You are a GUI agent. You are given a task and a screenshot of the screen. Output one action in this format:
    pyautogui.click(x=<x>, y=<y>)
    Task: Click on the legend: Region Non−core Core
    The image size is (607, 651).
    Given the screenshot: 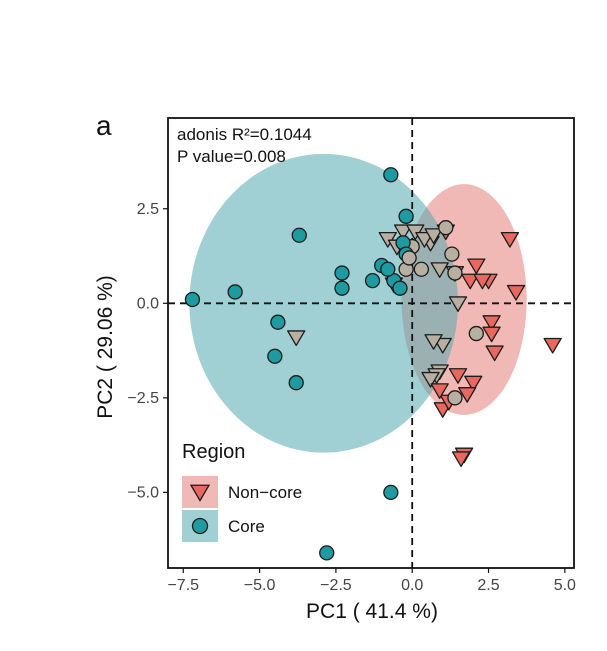 What is the action you would take?
    pyautogui.click(x=242, y=491)
    